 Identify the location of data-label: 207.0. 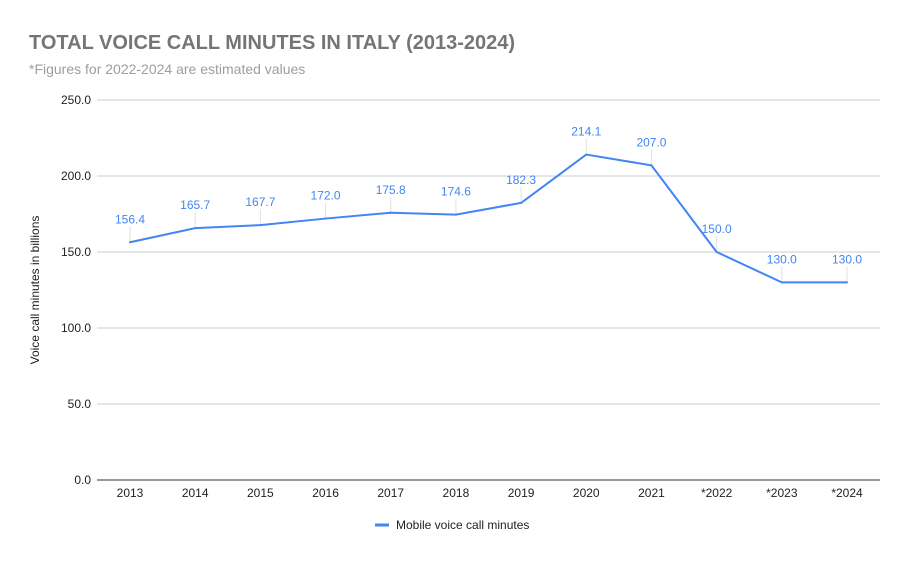
(651, 142).